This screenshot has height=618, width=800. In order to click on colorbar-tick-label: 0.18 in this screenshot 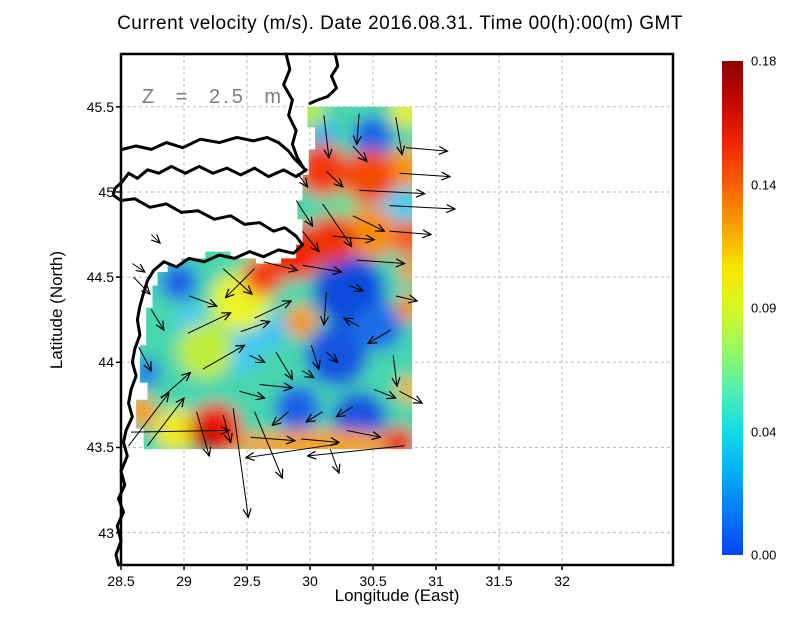, I will do `click(764, 61)`.